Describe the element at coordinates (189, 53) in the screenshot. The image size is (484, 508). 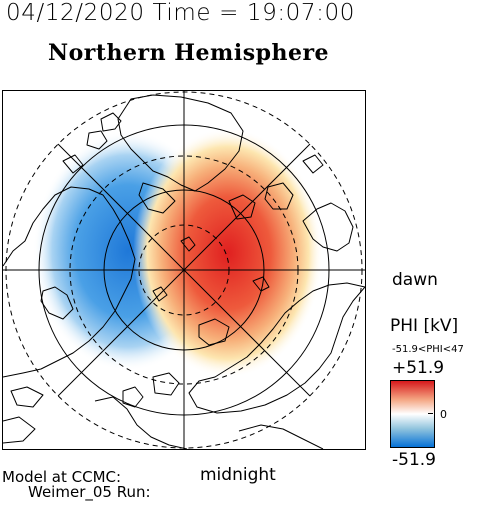
I see `plot-title: Northern Hemisphere` at that location.